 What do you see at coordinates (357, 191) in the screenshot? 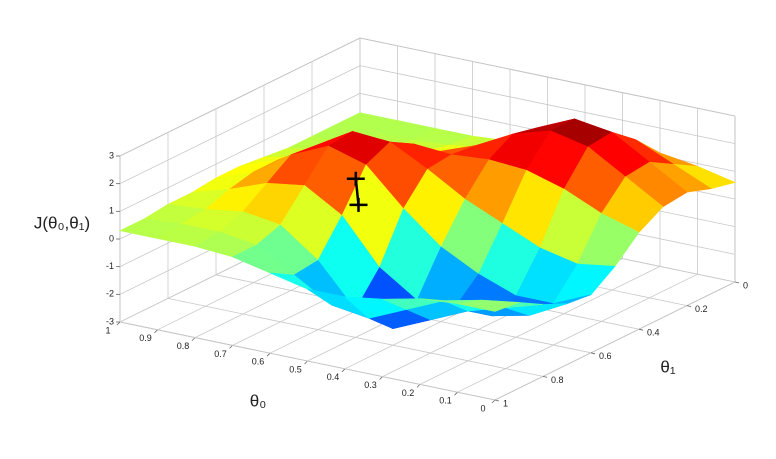
I see `descent-path` at bounding box center [357, 191].